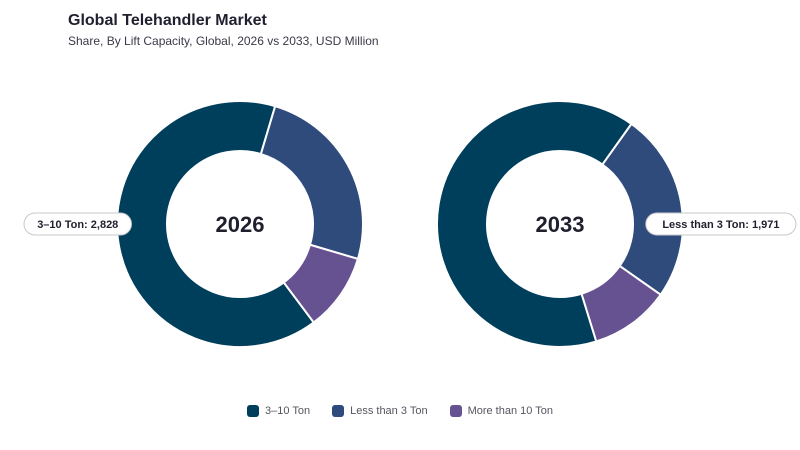  What do you see at coordinates (240, 224) in the screenshot?
I see `center-label: 2026` at bounding box center [240, 224].